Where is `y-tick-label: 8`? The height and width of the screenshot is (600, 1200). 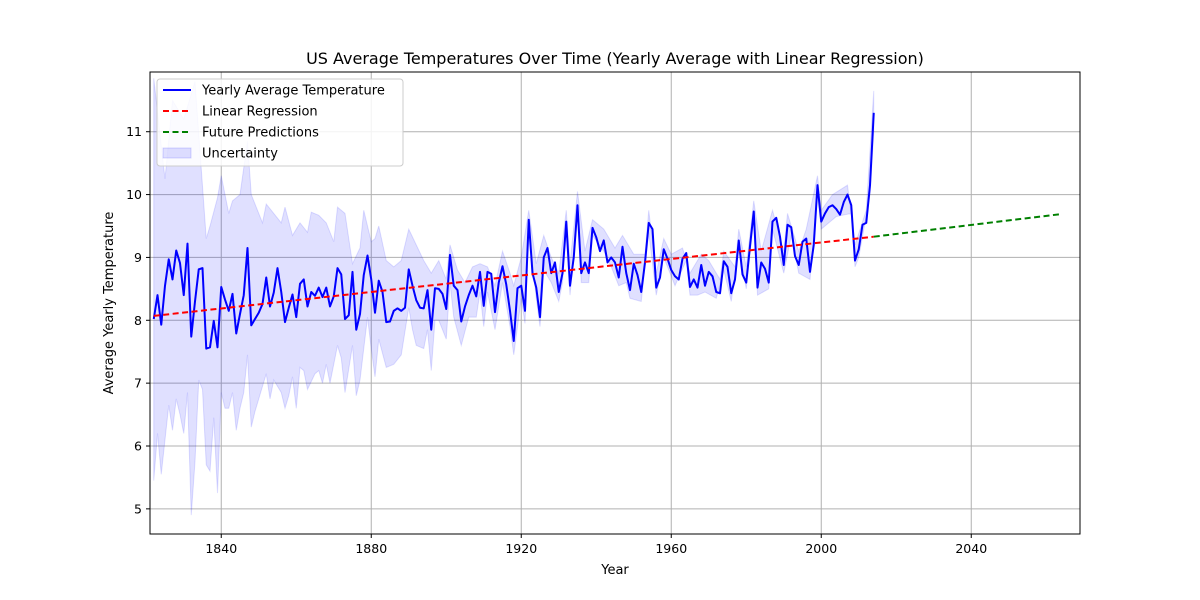
y-tick-label: 8 is located at coordinates (138, 320).